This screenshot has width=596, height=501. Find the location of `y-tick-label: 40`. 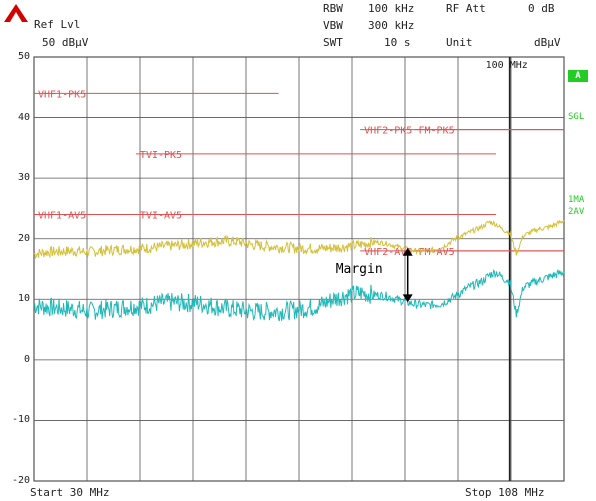

y-tick-label: 40 is located at coordinates (23, 117).